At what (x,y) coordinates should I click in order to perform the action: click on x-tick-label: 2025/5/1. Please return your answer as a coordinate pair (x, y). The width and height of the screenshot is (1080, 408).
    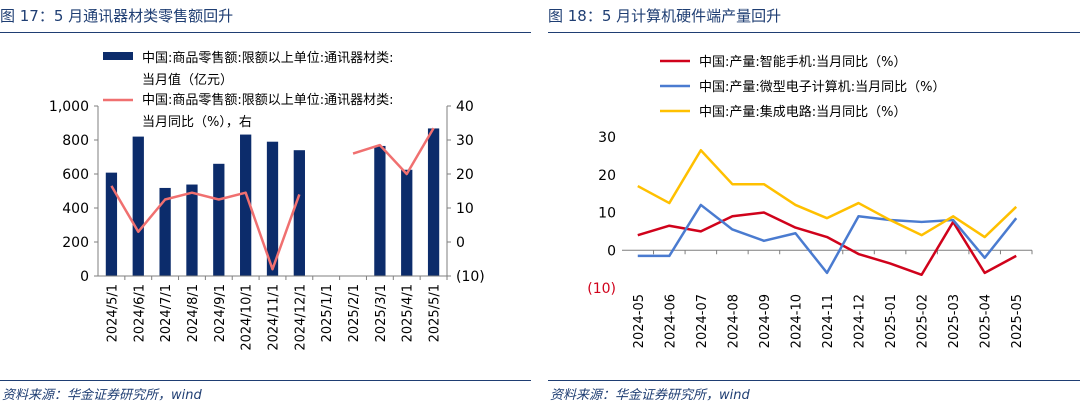
    Looking at the image, I should click on (435, 313).